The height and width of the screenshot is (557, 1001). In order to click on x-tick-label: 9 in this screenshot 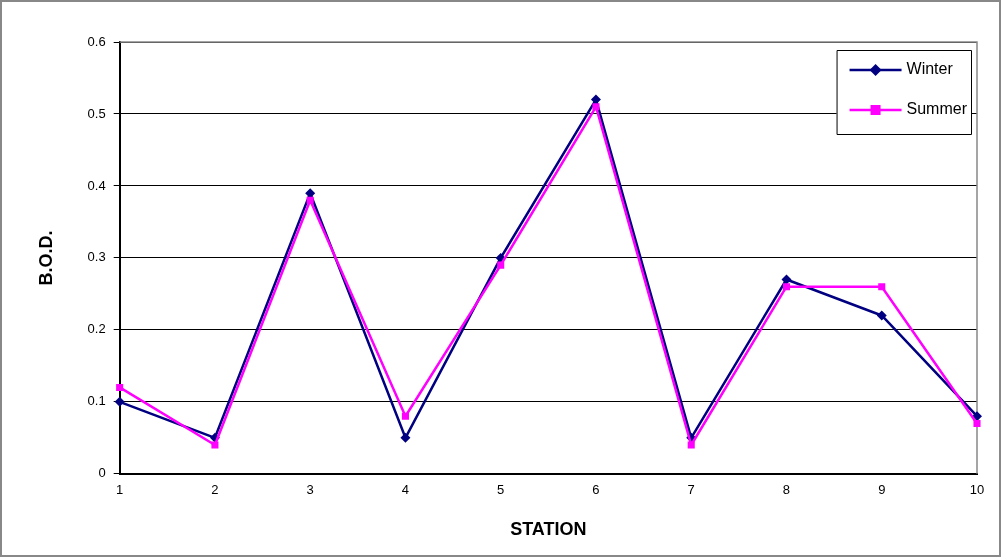, I will do `click(882, 490)`.